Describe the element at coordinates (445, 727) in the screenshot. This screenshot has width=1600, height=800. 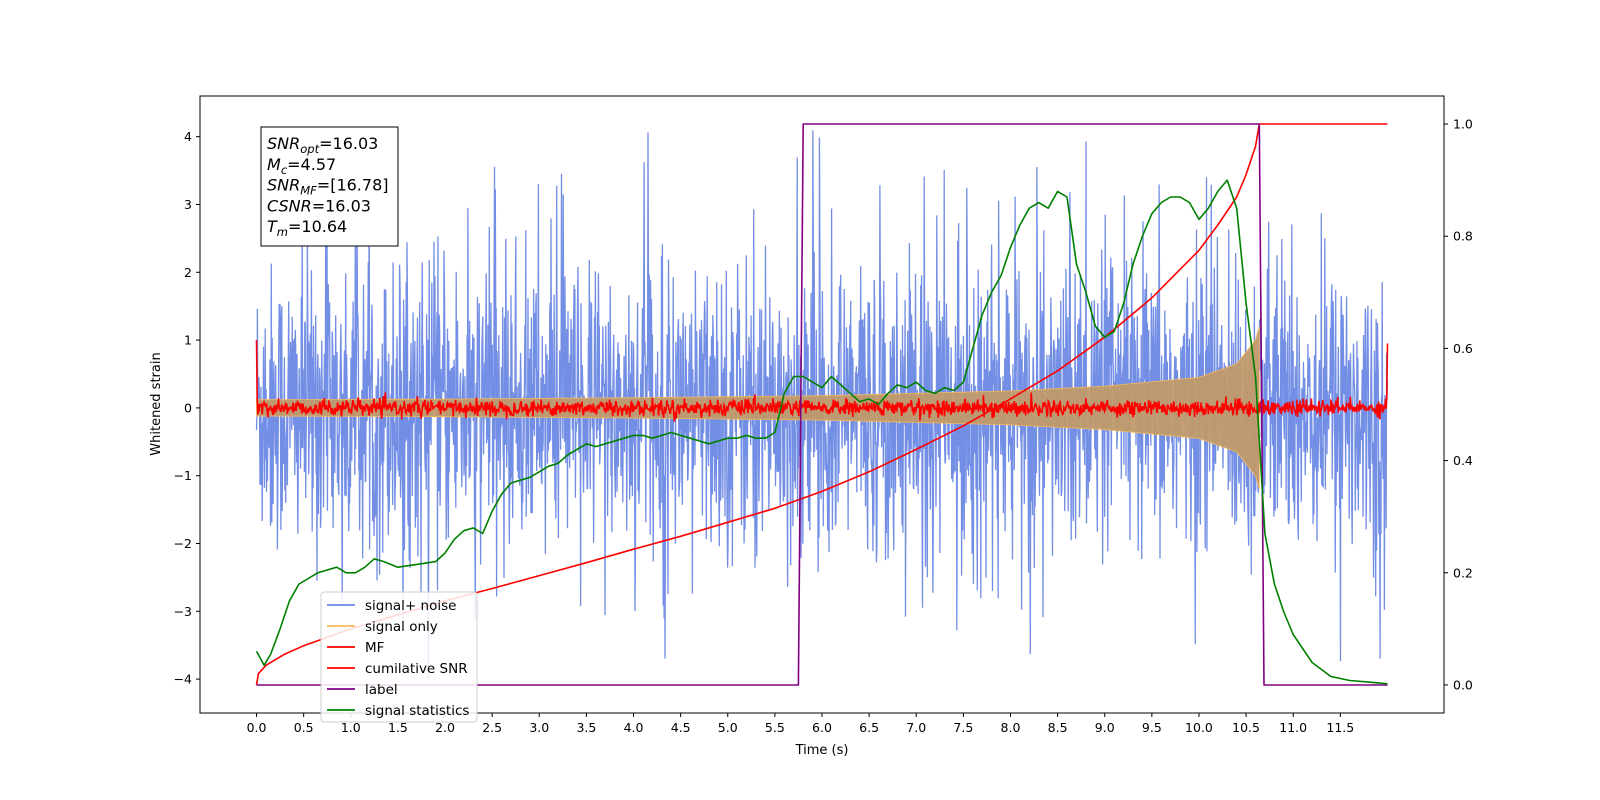
I see `x-tick-label: 2.0` at that location.